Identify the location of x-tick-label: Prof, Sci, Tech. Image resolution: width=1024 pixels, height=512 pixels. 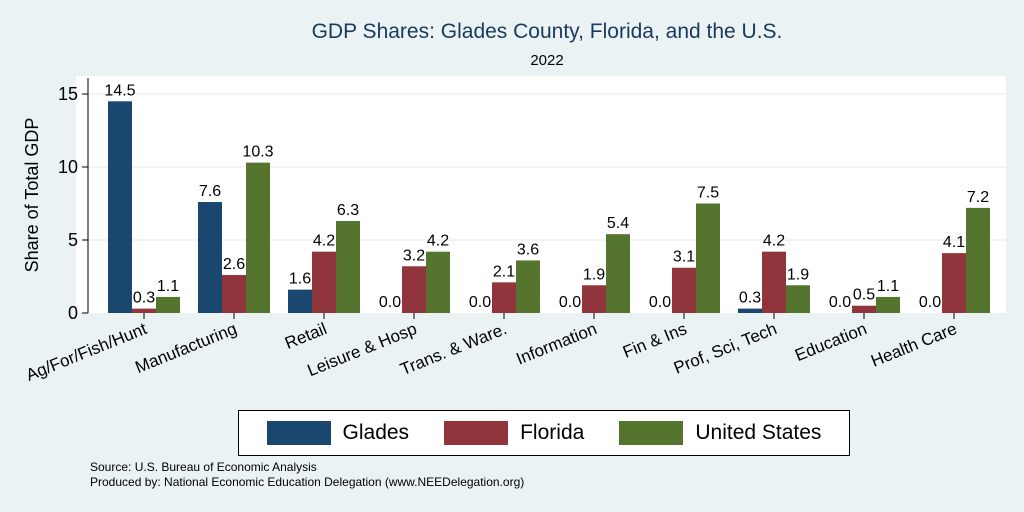
(725, 348).